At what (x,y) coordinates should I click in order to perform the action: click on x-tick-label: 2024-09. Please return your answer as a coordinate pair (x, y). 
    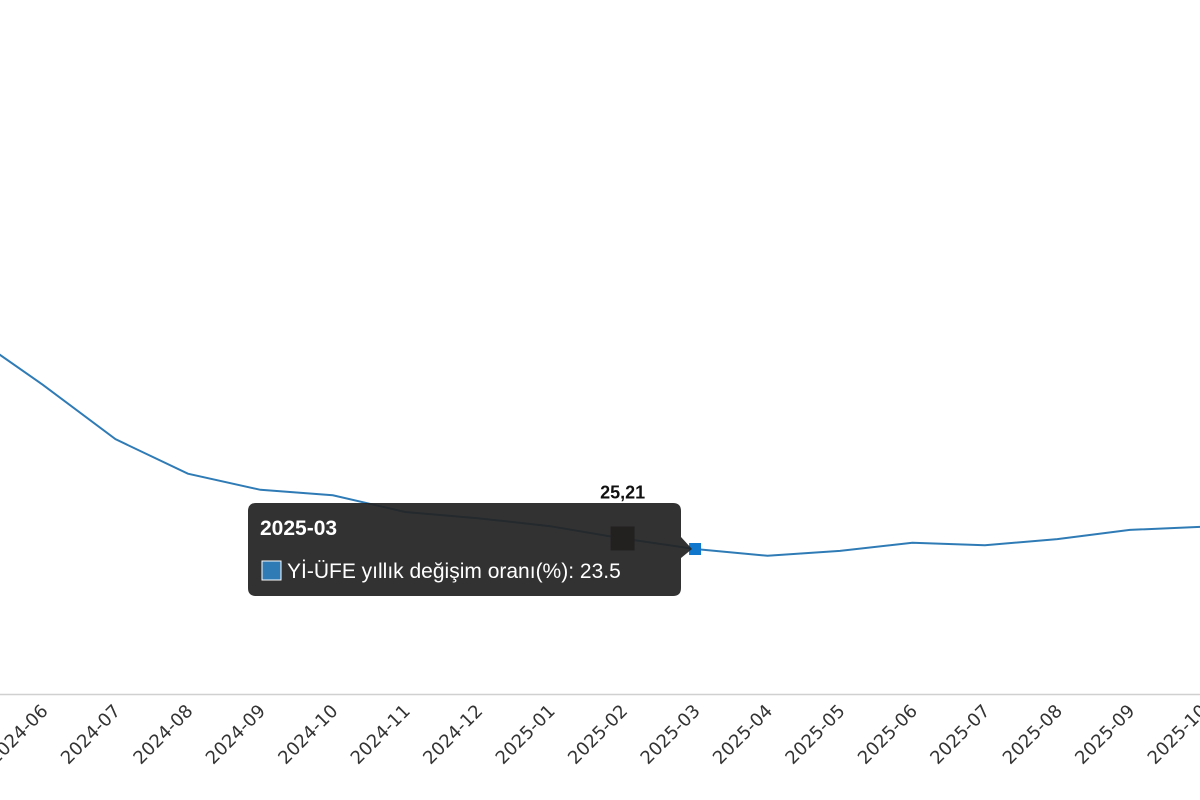
    Looking at the image, I should click on (236, 735).